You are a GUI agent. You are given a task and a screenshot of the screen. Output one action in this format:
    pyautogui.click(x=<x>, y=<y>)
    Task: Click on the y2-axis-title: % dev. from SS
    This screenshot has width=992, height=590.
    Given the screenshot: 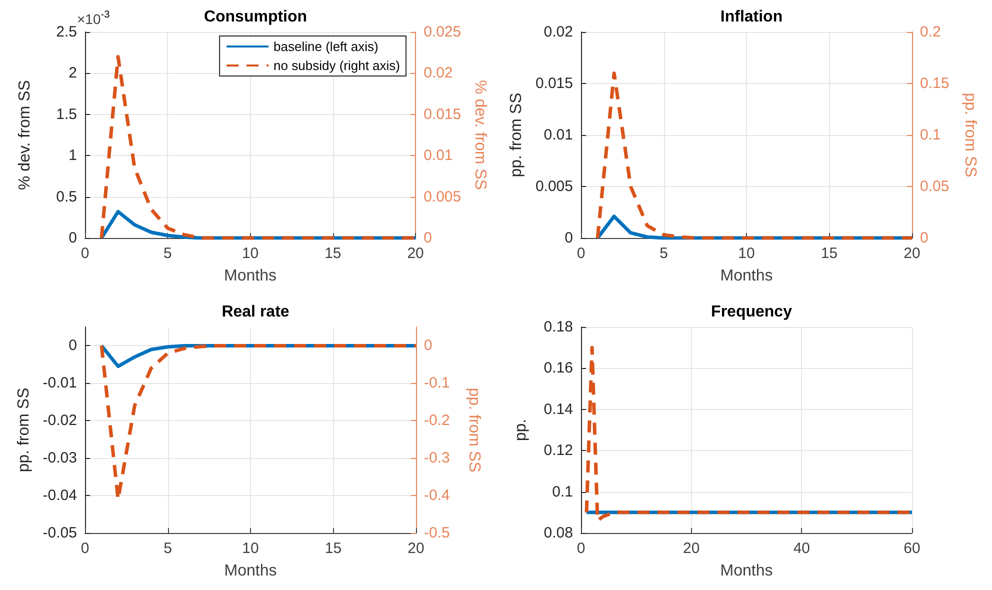 What is the action you would take?
    pyautogui.click(x=480, y=135)
    